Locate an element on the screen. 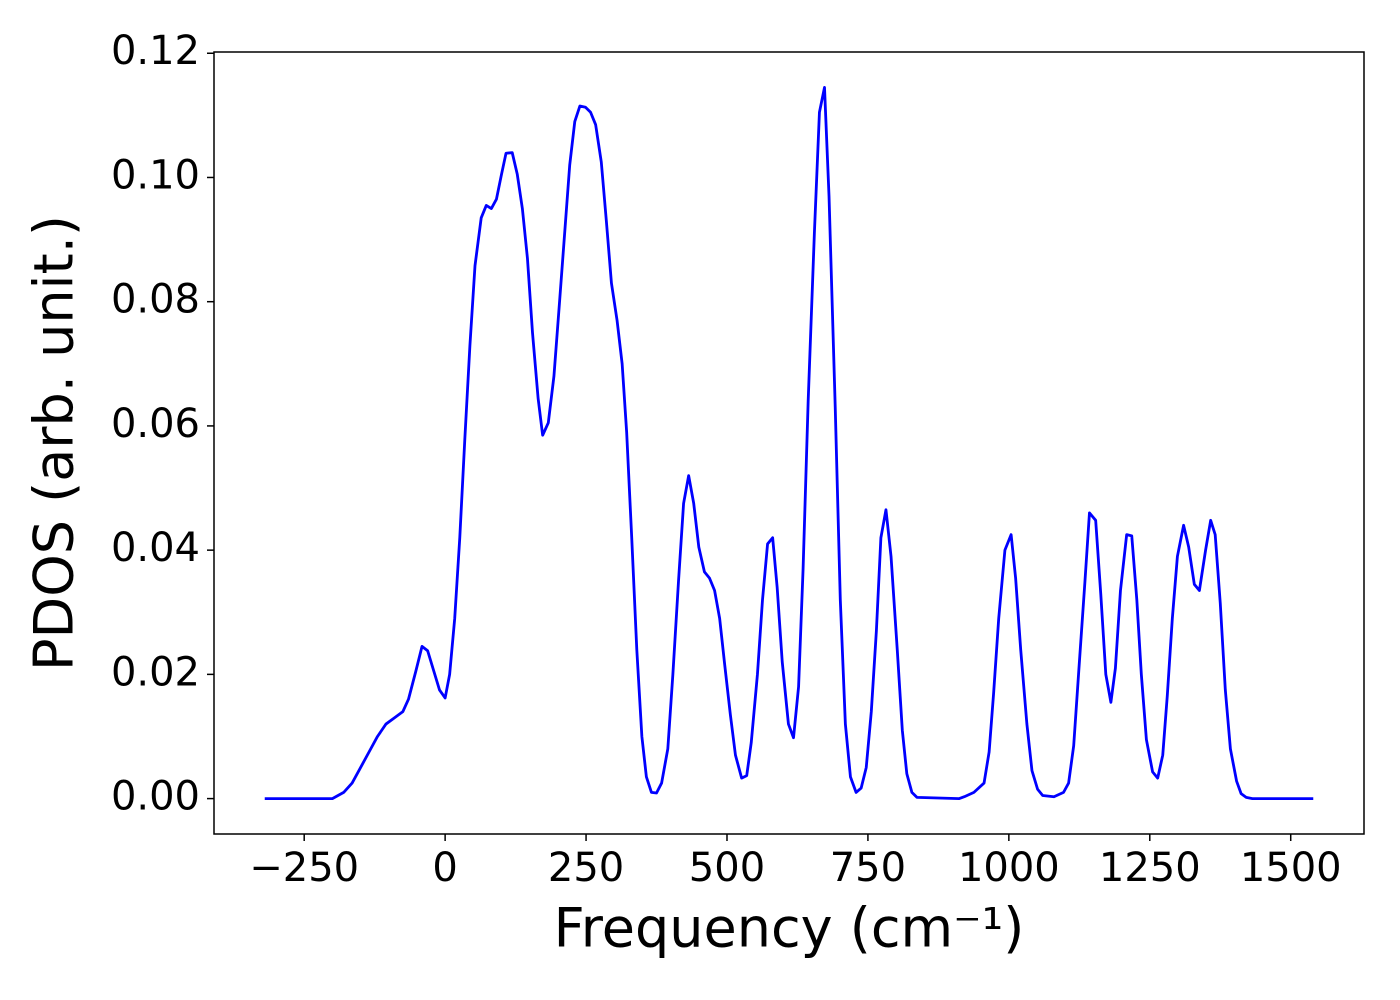 The width and height of the screenshot is (1400, 1000). x-axis-label: Frequency (cm⁻¹) is located at coordinates (789, 928).